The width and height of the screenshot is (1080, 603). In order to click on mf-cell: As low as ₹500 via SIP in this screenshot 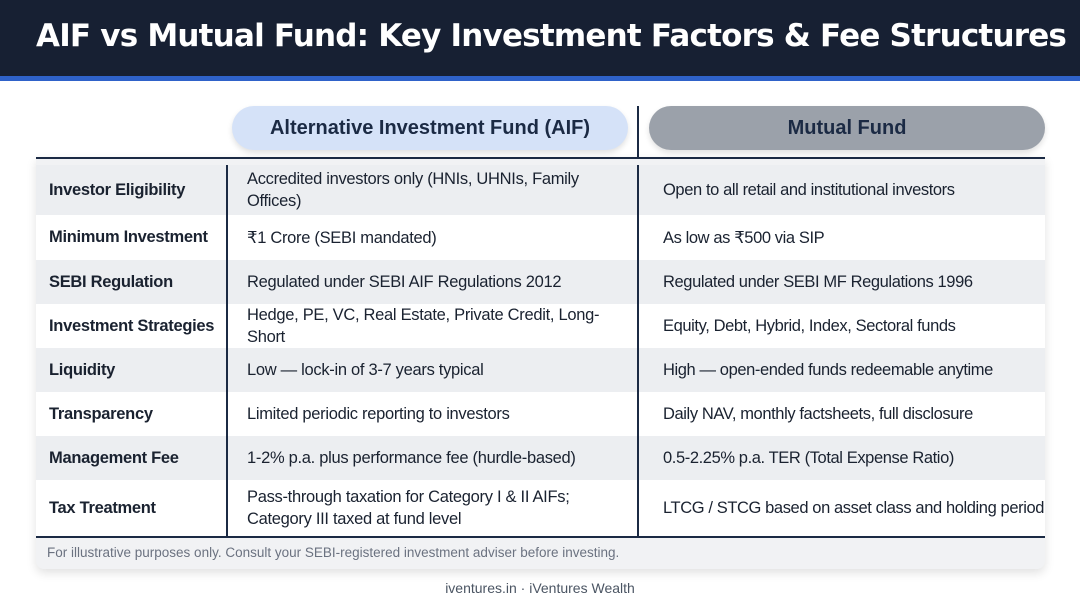, I will do `click(744, 237)`.